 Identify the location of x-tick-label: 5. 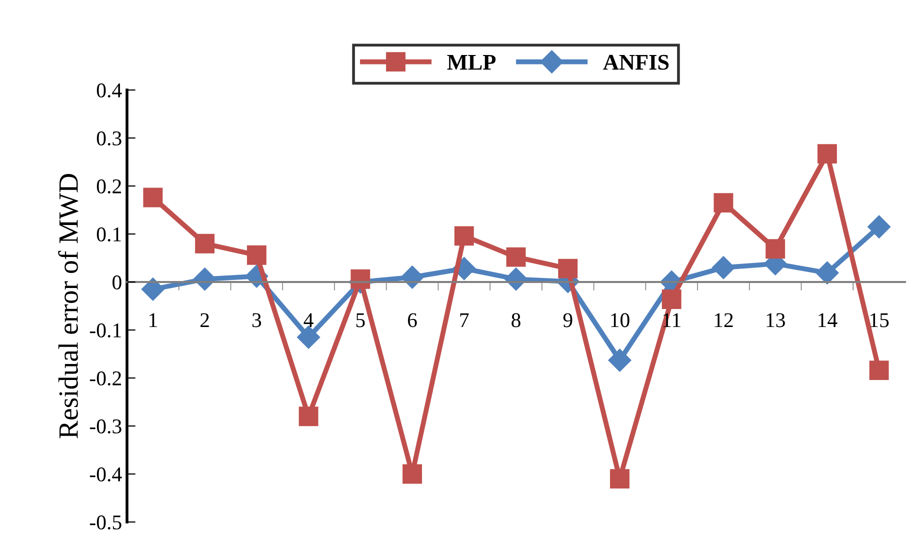
(360, 320).